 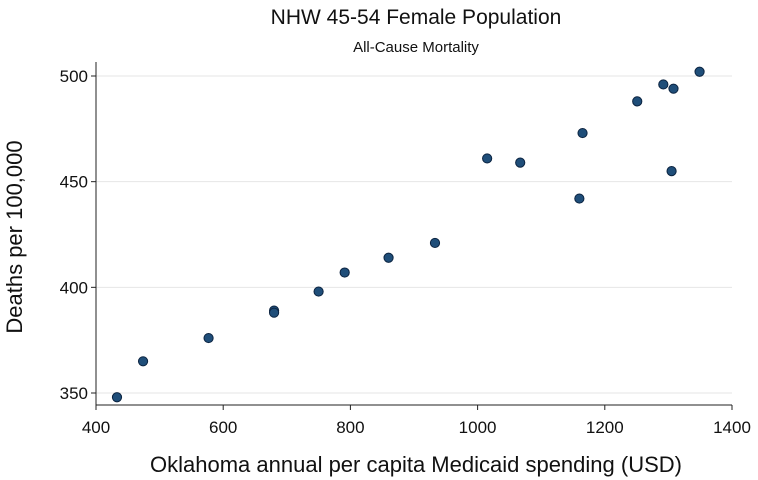 What do you see at coordinates (350, 427) in the screenshot?
I see `x-tick-label: 800` at bounding box center [350, 427].